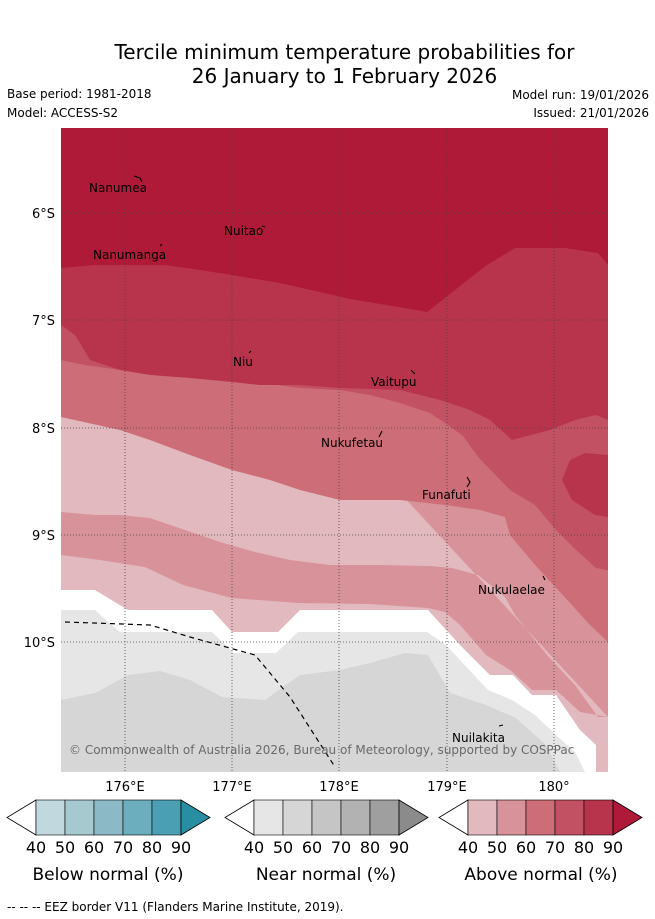 This screenshot has width=655, height=919. I want to click on funafuti-island, so click(468, 482).